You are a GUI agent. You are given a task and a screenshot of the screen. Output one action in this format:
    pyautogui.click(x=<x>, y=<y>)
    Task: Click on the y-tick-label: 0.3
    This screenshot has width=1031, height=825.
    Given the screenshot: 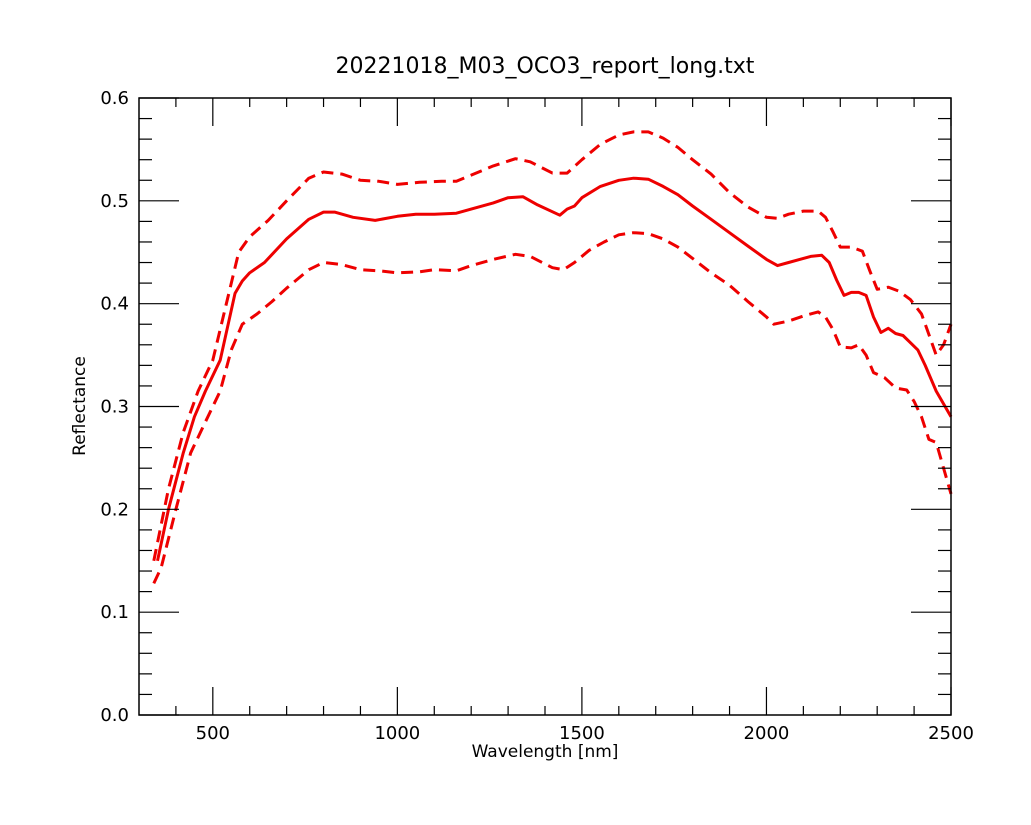 What is the action you would take?
    pyautogui.click(x=114, y=407)
    